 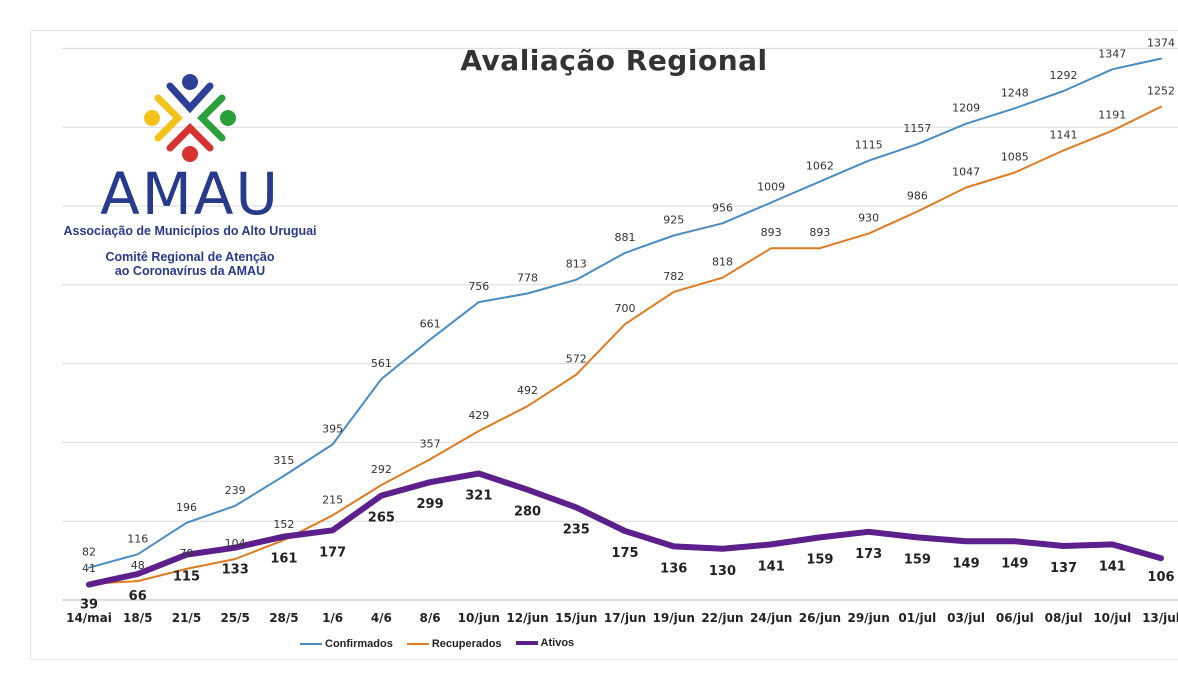 What do you see at coordinates (1063, 568) in the screenshot?
I see `data-label-ativos: 137` at bounding box center [1063, 568].